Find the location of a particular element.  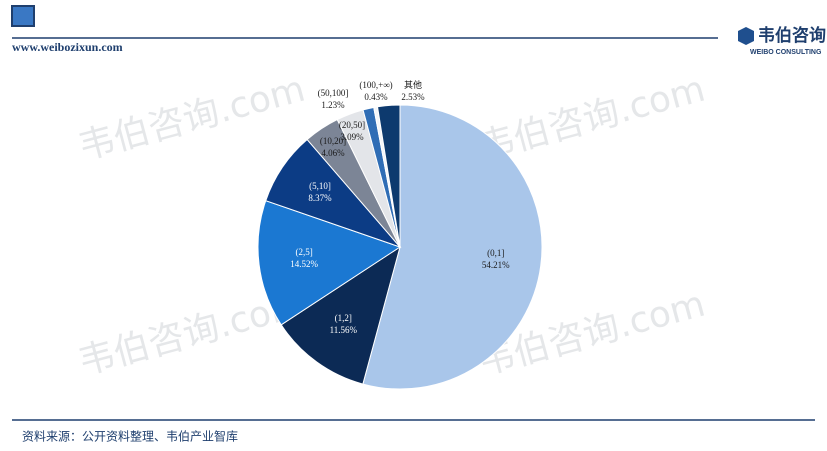

slice-label: (5,10] is located at coordinates (320, 186).